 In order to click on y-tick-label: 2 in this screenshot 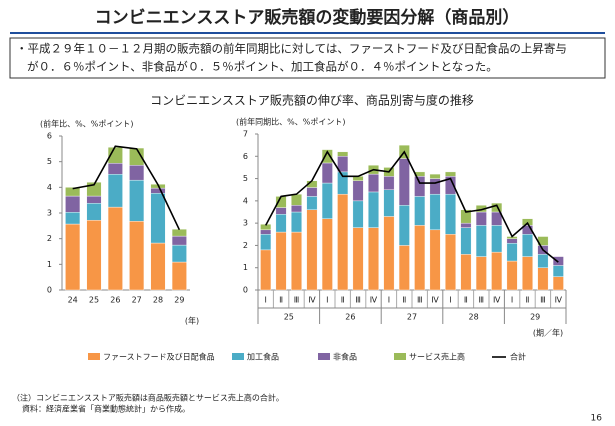, I will do `click(245, 245)`.